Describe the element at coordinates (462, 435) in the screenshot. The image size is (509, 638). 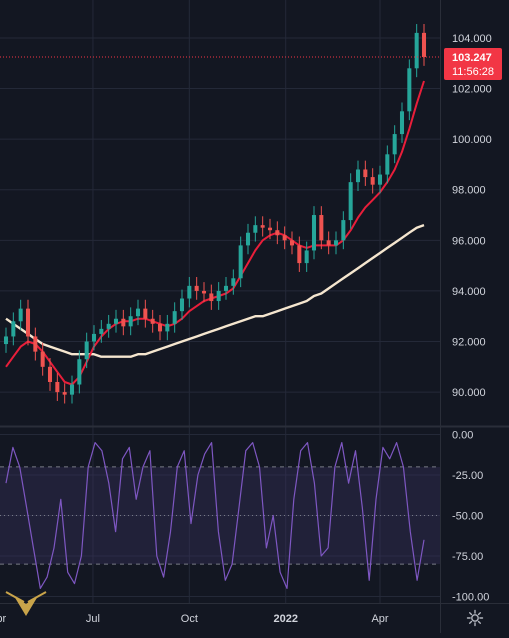
I see `oscillator-axis-label: 0.00` at that location.